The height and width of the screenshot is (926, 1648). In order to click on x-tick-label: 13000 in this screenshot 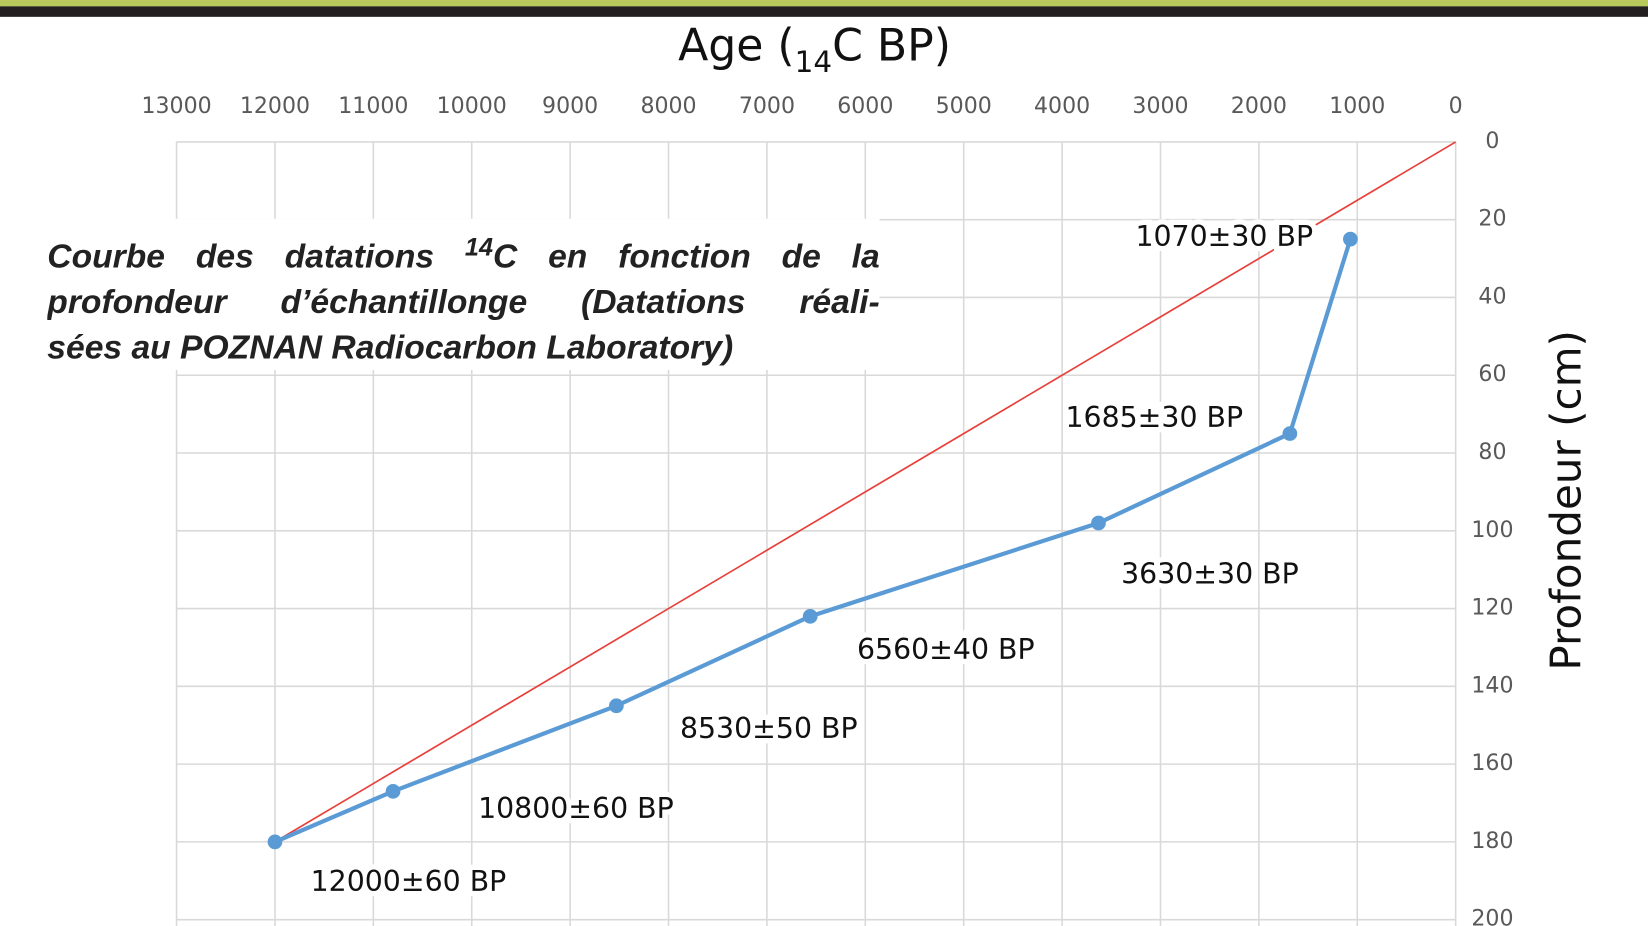, I will do `click(176, 106)`.